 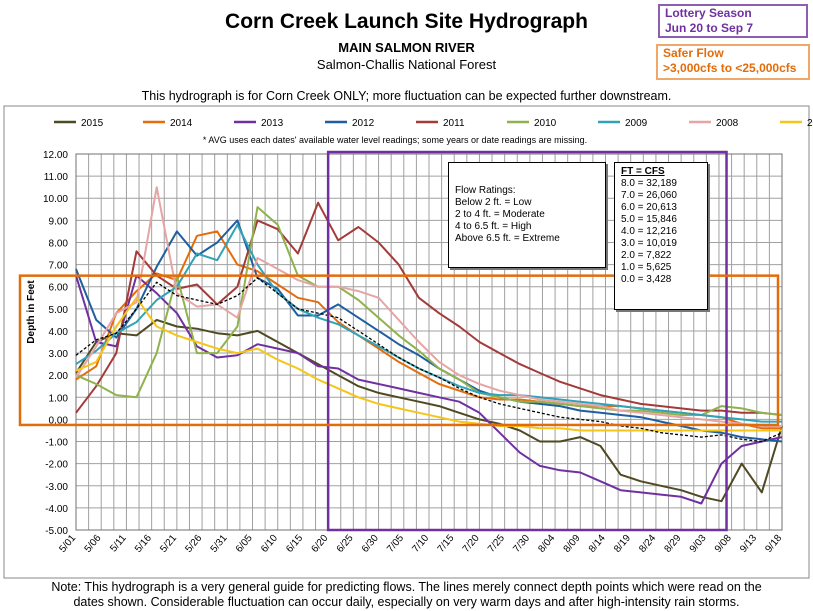 What do you see at coordinates (649, 195) in the screenshot?
I see `cfs-row: 7.0 = 26,060` at bounding box center [649, 195].